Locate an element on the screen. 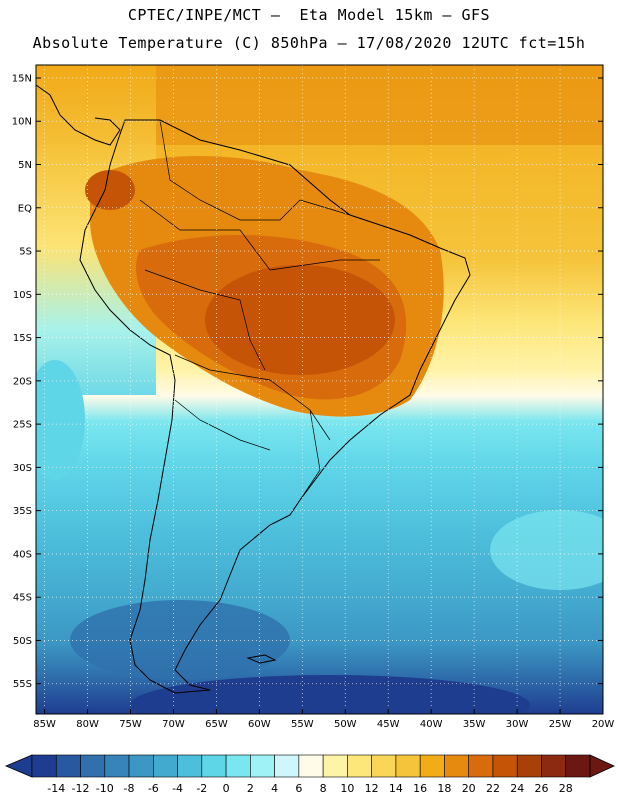 The width and height of the screenshot is (618, 800). colorbar-tick-label: 14 is located at coordinates (396, 788).